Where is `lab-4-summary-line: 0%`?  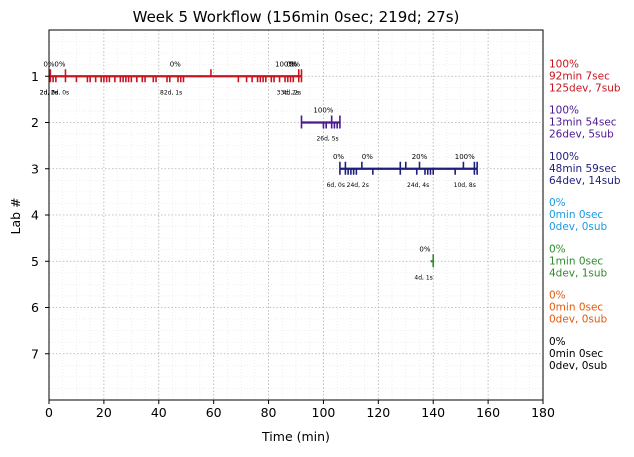
lab-4-summary-line: 0% is located at coordinates (557, 203).